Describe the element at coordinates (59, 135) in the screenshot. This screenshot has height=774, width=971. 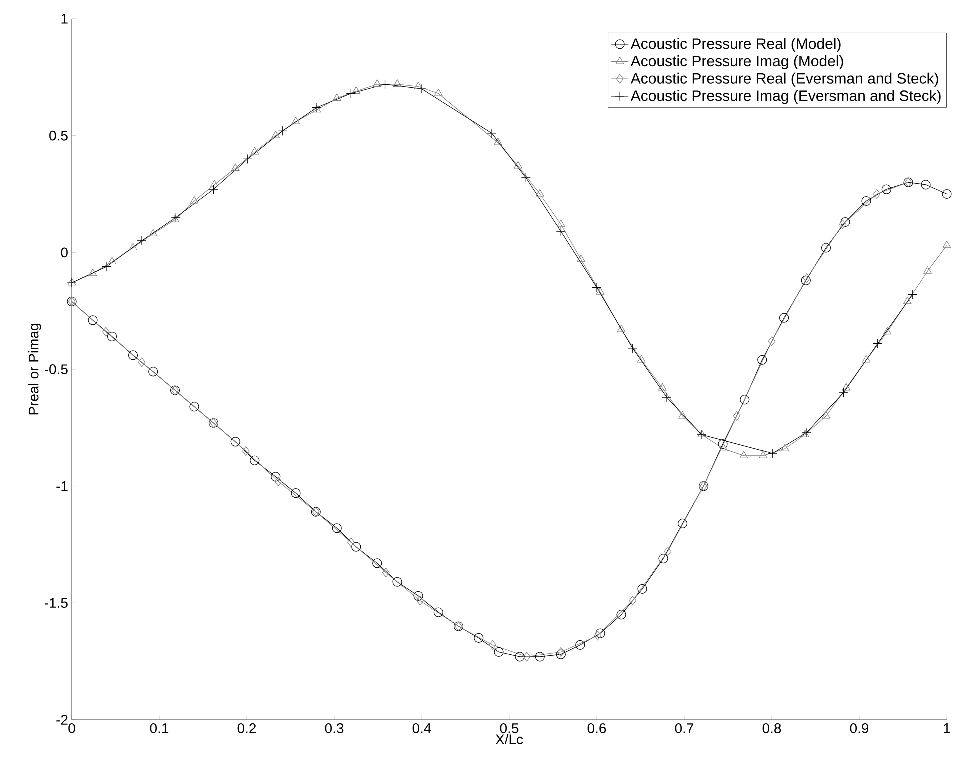
I see `y-tick-label: 0.5` at that location.